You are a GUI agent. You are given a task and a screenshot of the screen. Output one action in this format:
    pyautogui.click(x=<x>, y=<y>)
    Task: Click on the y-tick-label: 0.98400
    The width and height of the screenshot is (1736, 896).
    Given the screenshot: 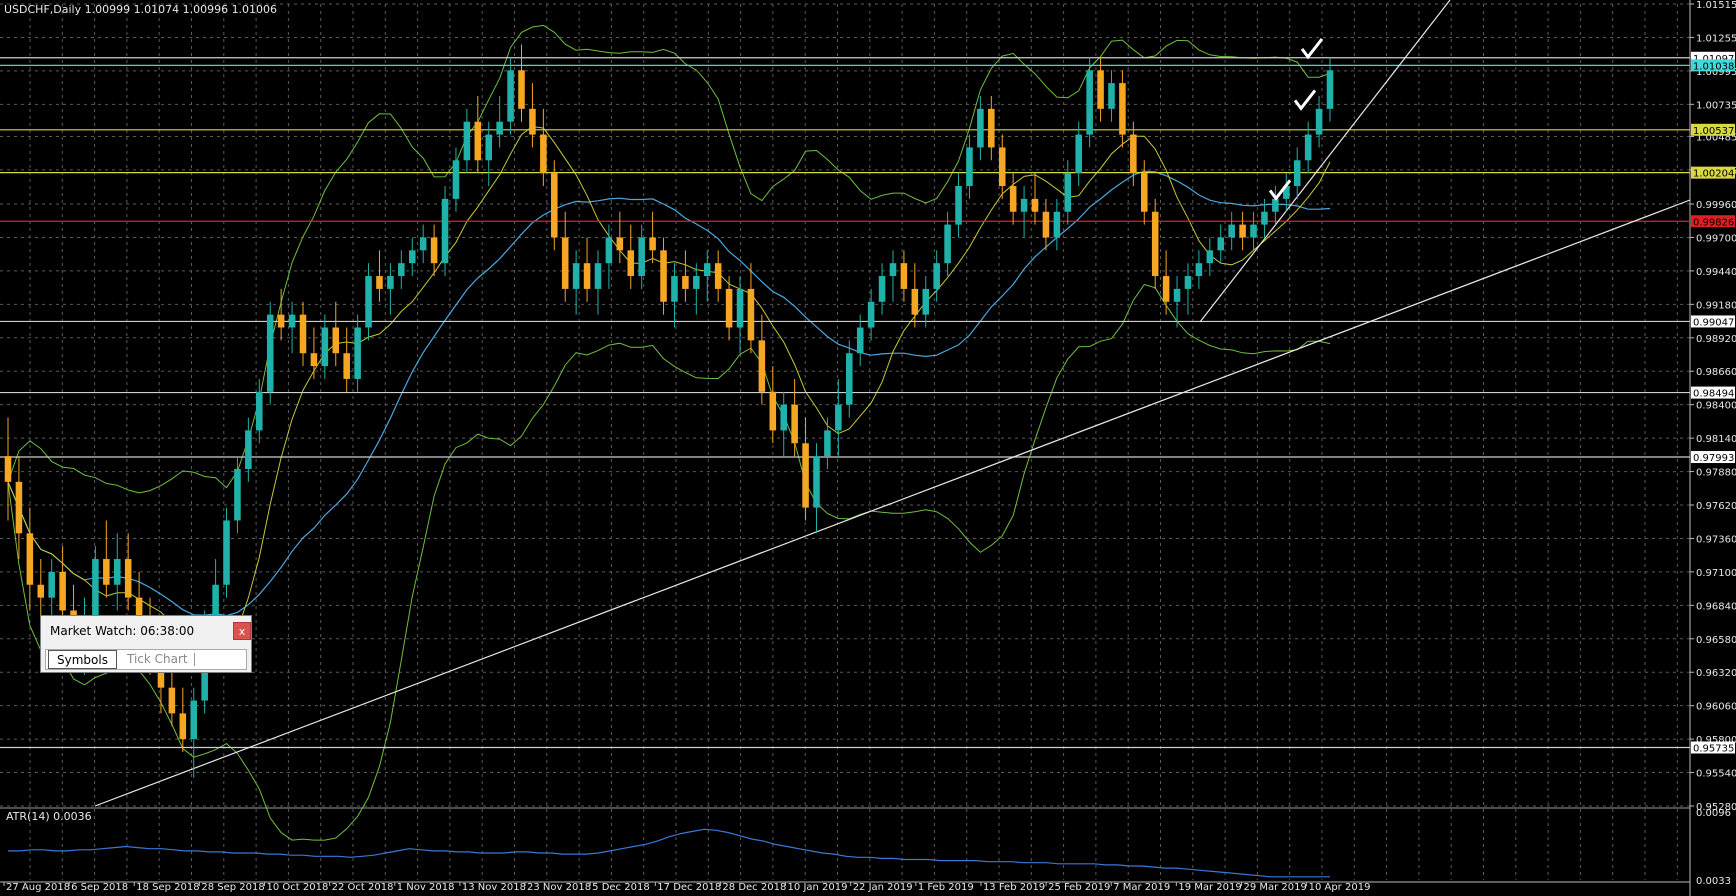 What is the action you would take?
    pyautogui.click(x=1716, y=406)
    